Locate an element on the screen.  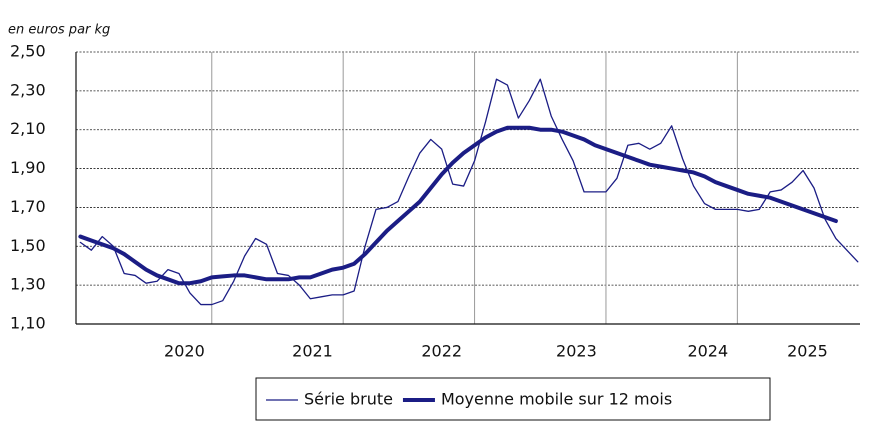
y-tick-label: 2,50 is located at coordinates (28, 51).